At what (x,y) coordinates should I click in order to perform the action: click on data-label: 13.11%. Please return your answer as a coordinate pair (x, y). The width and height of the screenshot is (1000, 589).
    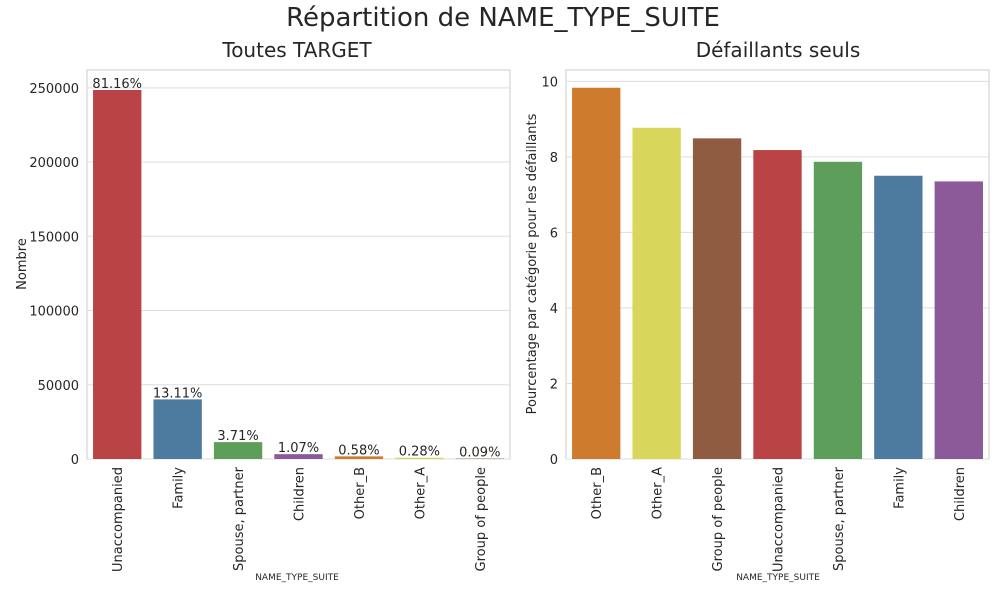
    Looking at the image, I should click on (178, 393).